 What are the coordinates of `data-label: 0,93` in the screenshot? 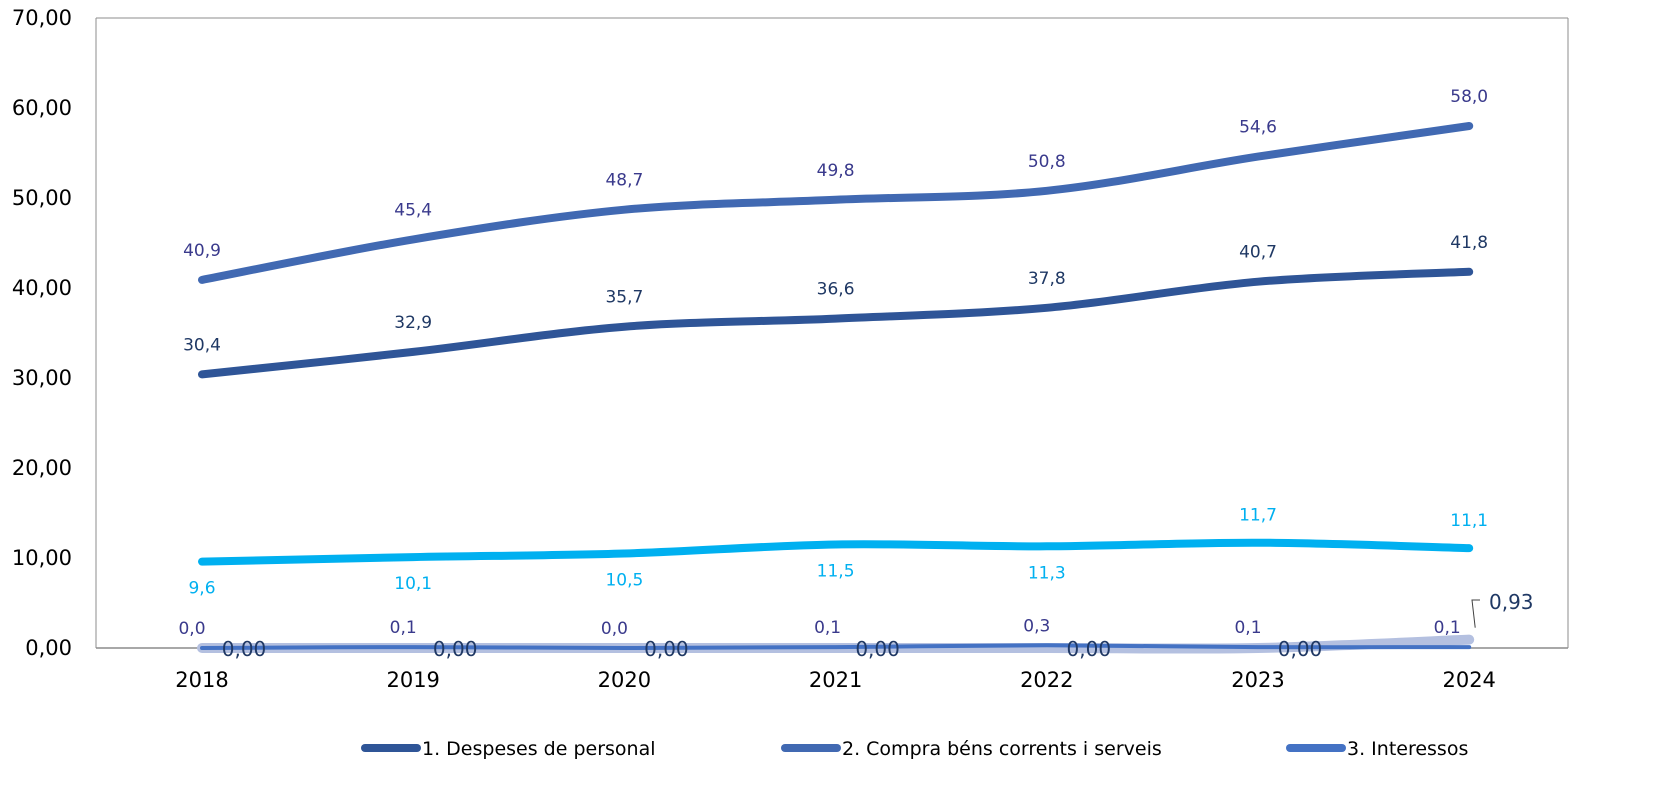 It's located at (1511, 602).